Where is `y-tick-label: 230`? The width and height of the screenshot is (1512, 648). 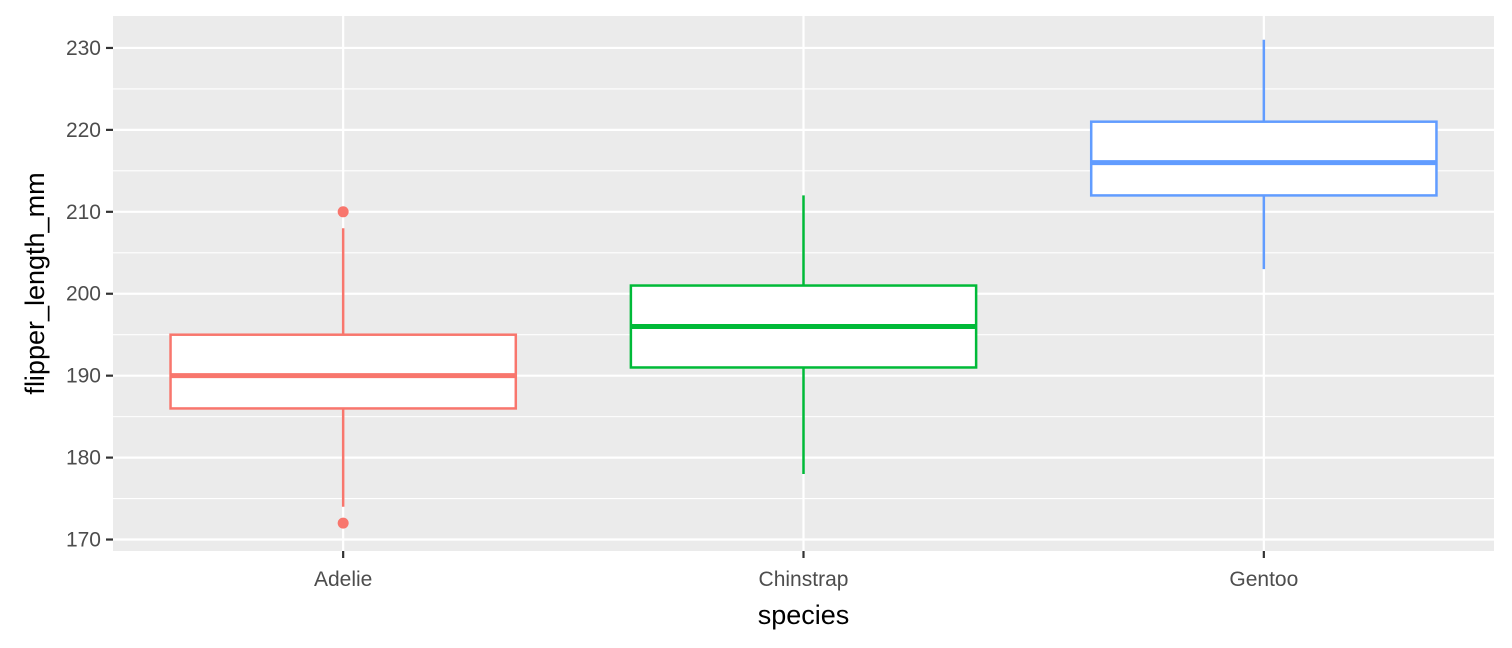 y-tick-label: 230 is located at coordinates (83, 48).